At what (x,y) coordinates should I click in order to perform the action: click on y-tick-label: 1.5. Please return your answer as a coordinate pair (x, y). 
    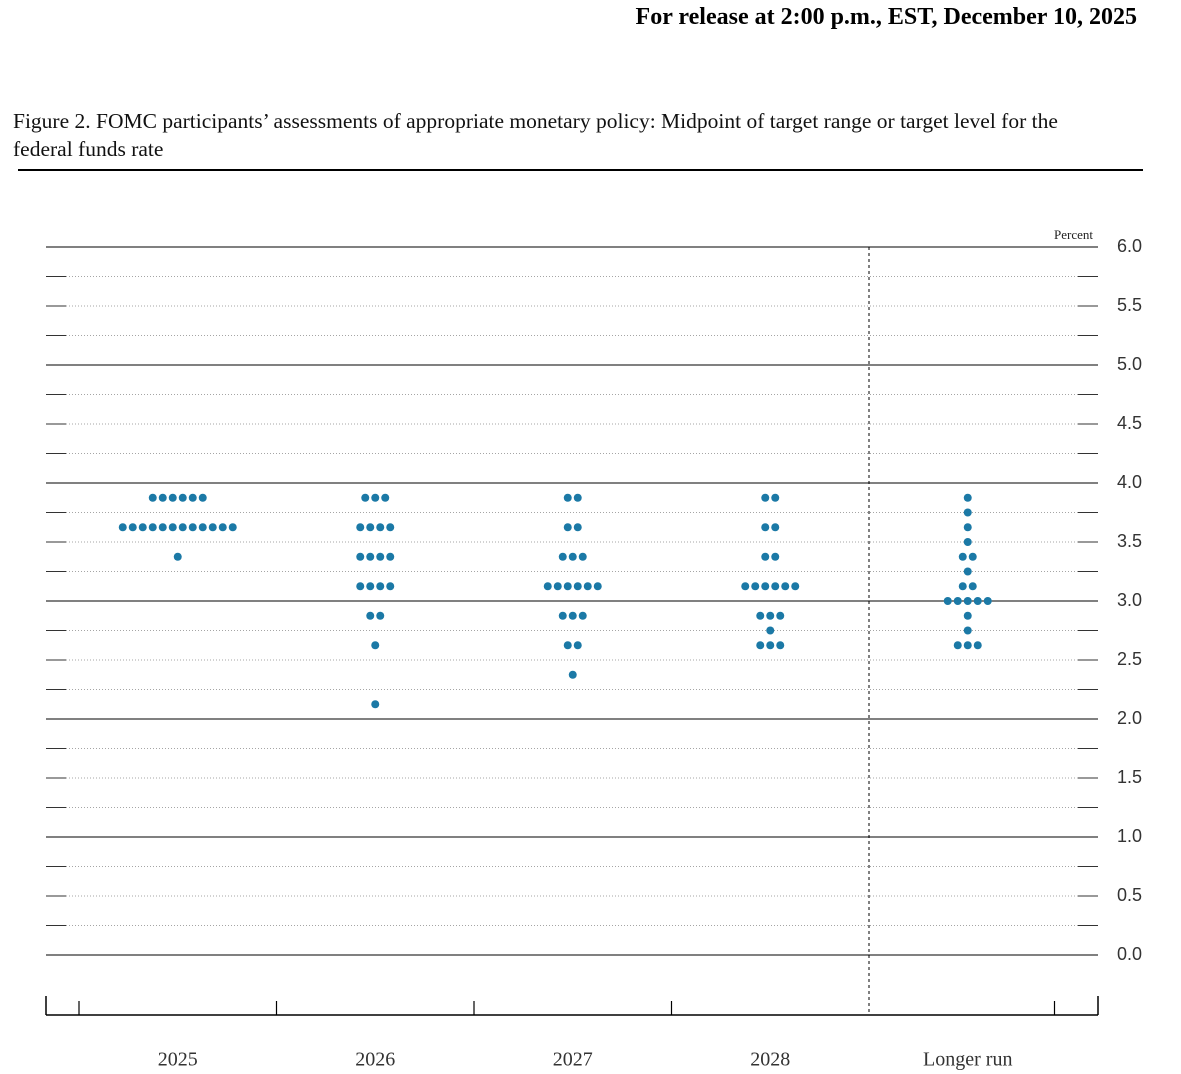
    Looking at the image, I should click on (1129, 777).